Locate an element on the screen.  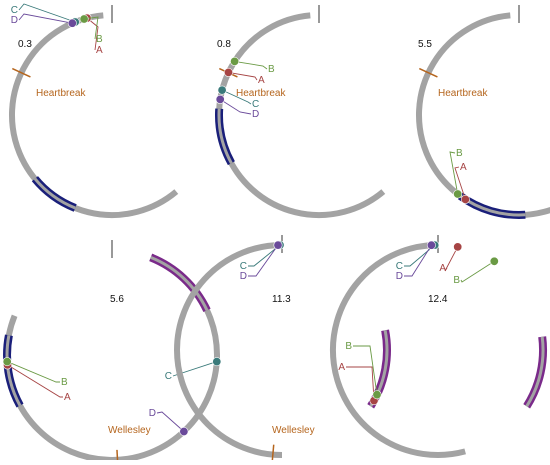
elapsed-time: 5.5 is located at coordinates (425, 44).